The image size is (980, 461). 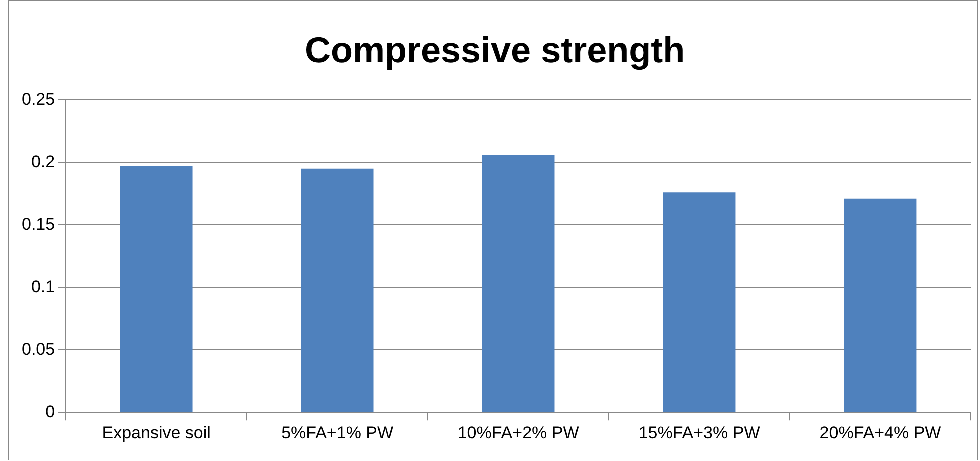 I want to click on x-tick-label: 10%FA+2% PW, so click(x=519, y=432).